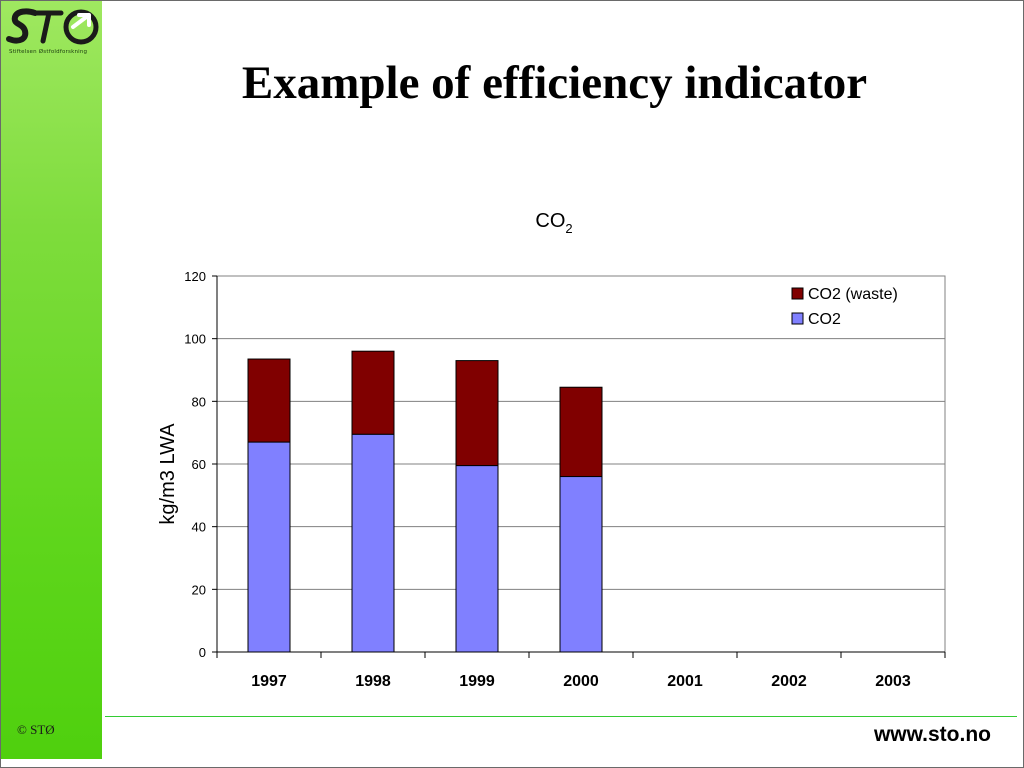 Image resolution: width=1024 pixels, height=768 pixels. I want to click on footer-divider, so click(561, 716).